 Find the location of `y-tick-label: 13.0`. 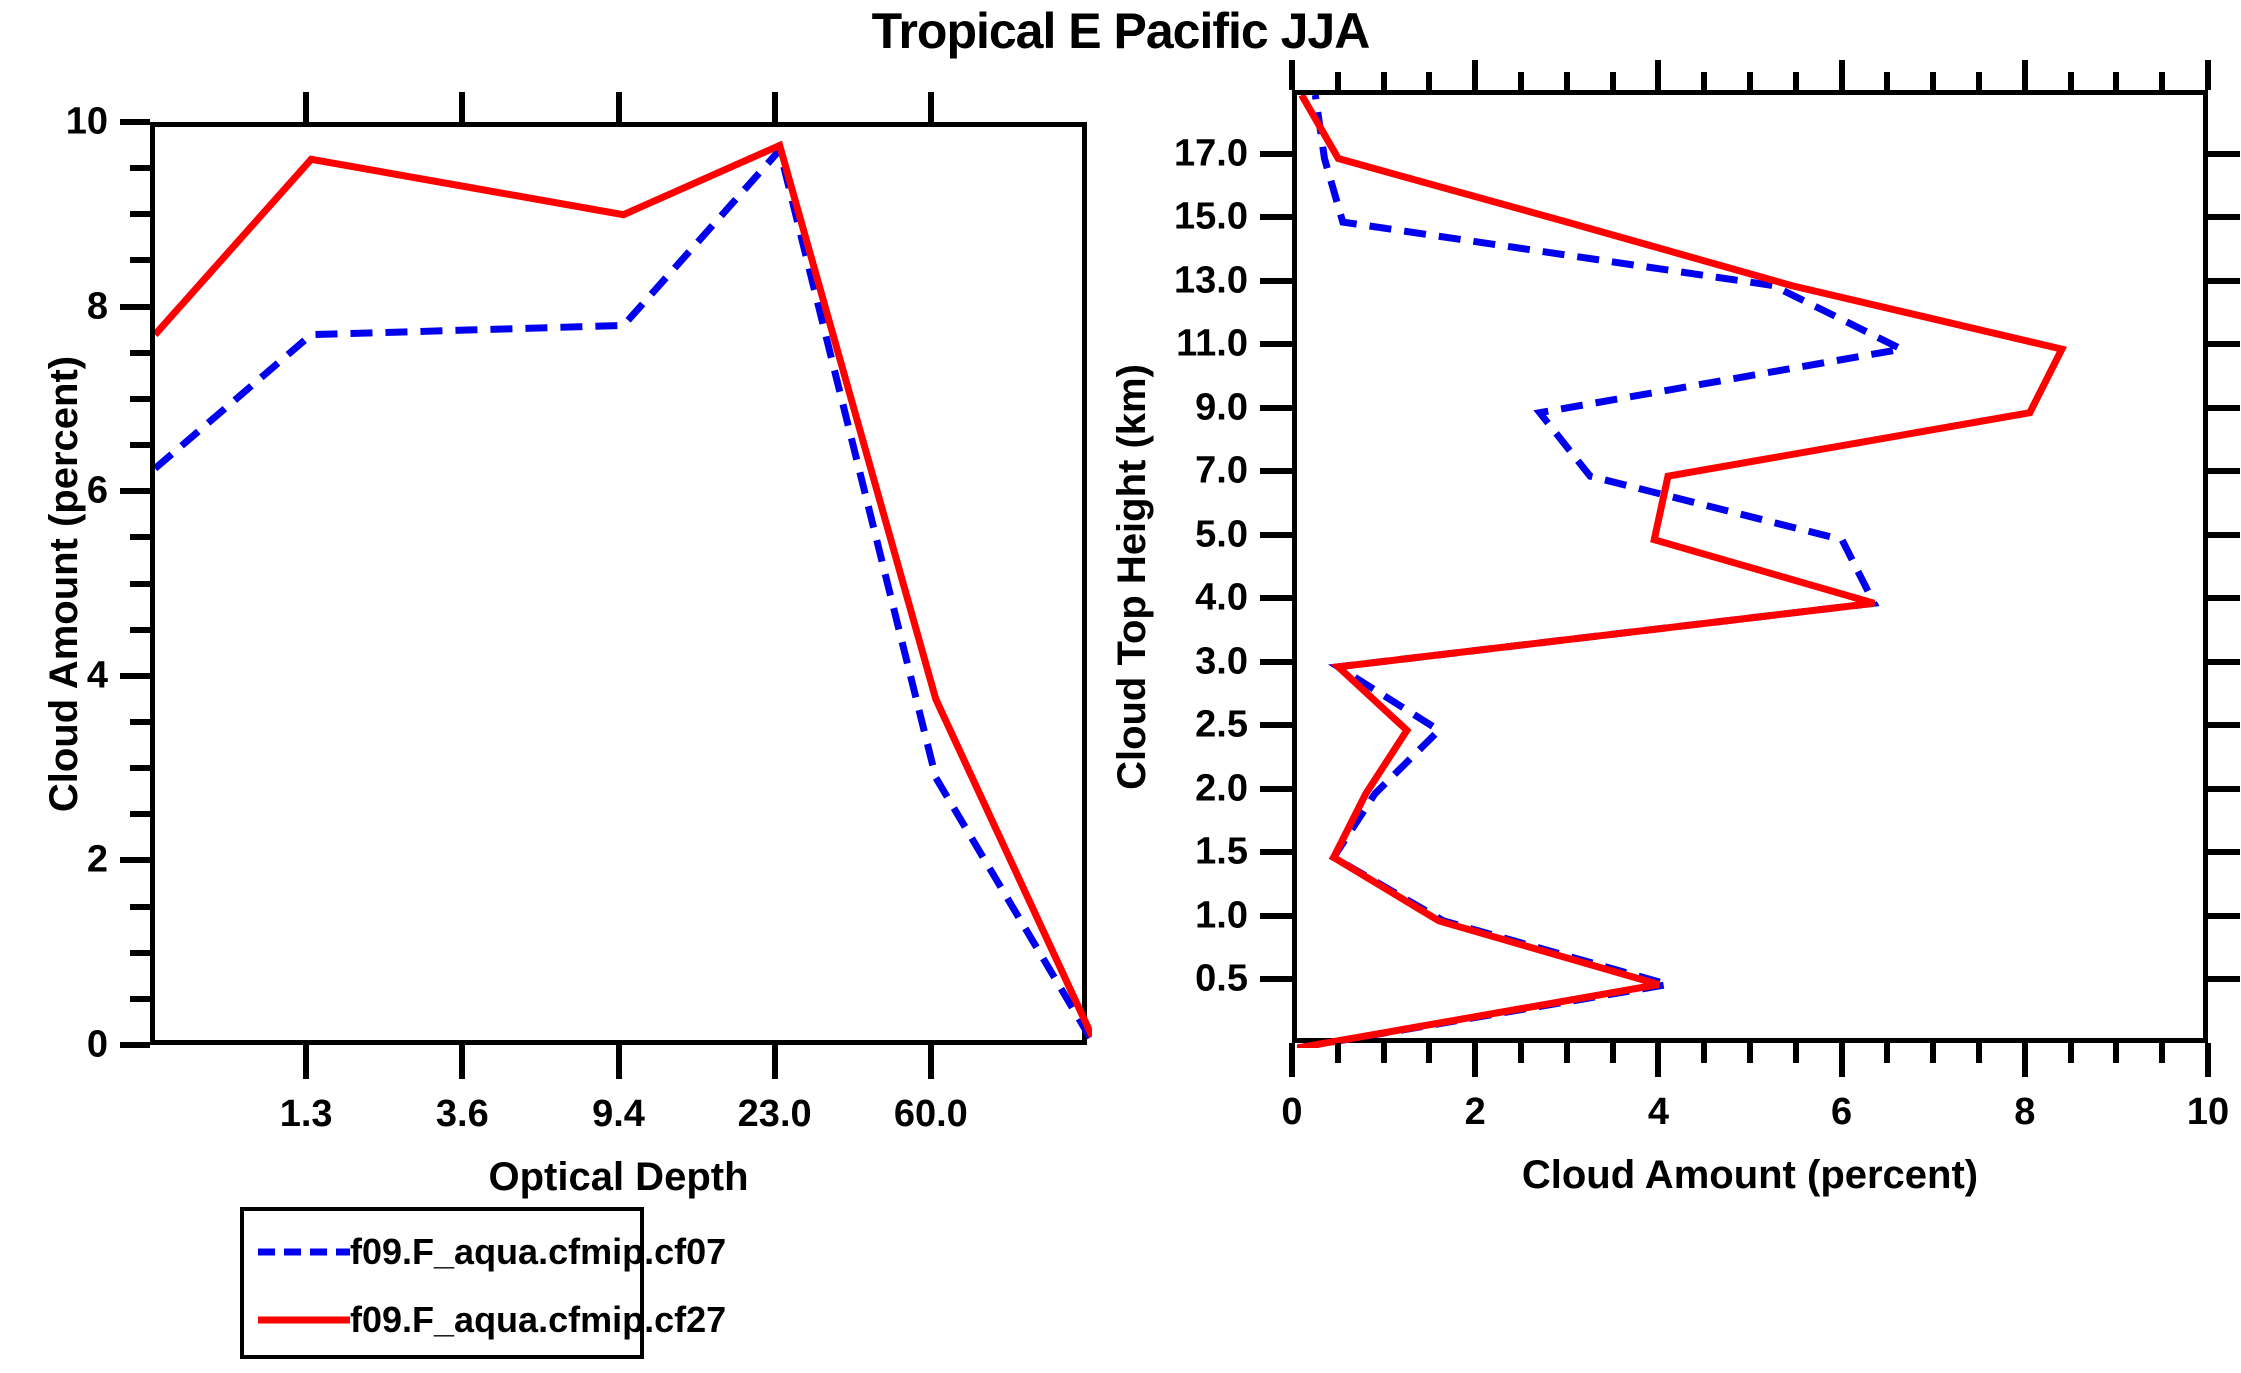

y-tick-label: 13.0 is located at coordinates (1211, 280).